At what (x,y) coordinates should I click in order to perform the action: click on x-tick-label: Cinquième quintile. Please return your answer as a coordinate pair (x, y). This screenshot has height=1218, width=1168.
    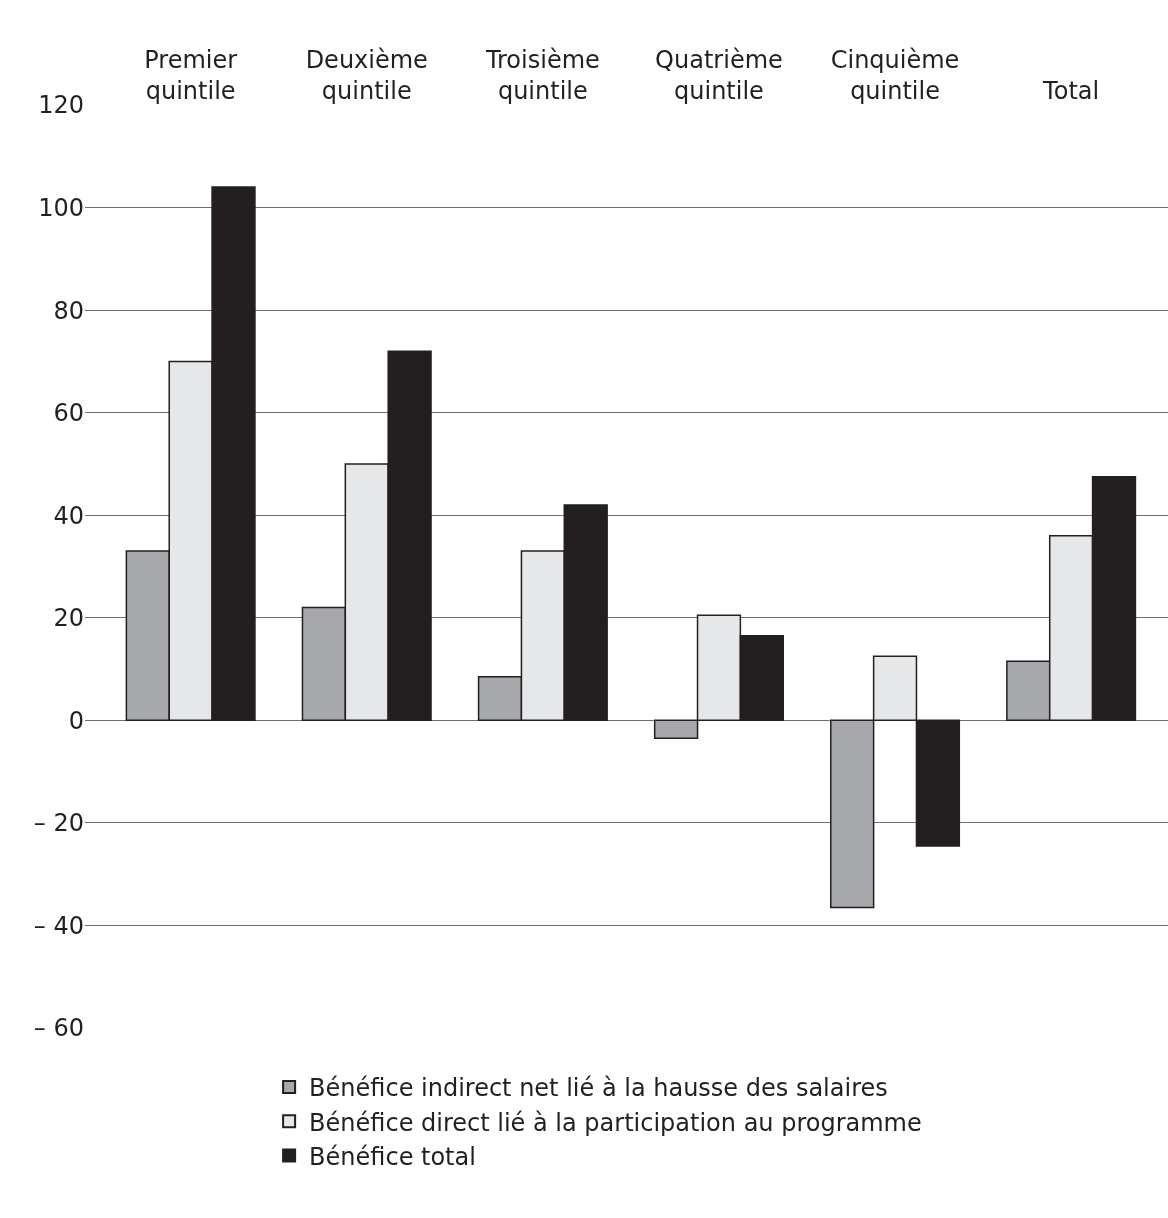
    Looking at the image, I should click on (895, 76).